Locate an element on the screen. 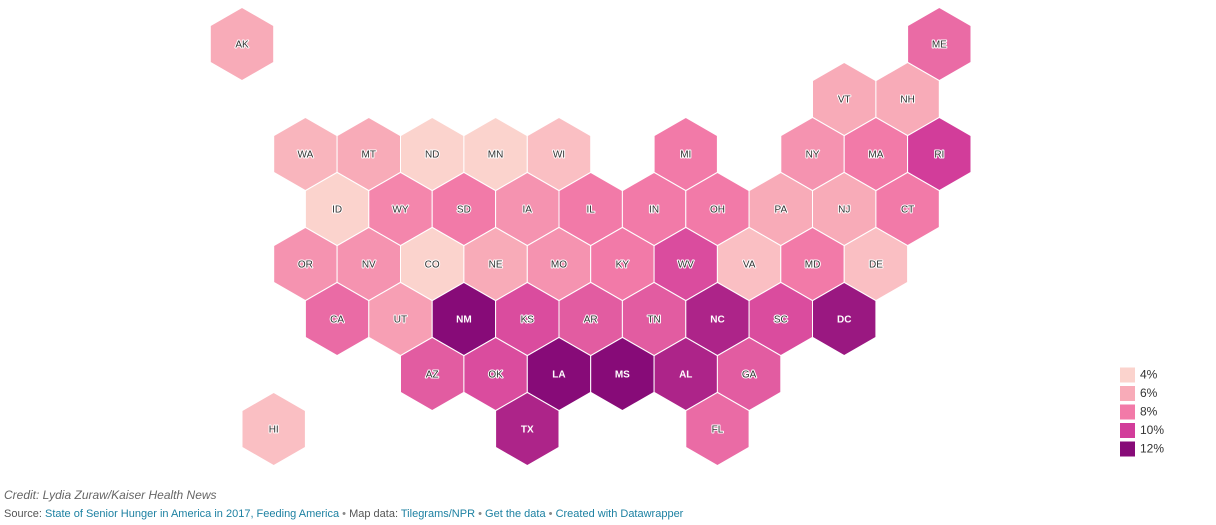  state-label: WV is located at coordinates (686, 265).